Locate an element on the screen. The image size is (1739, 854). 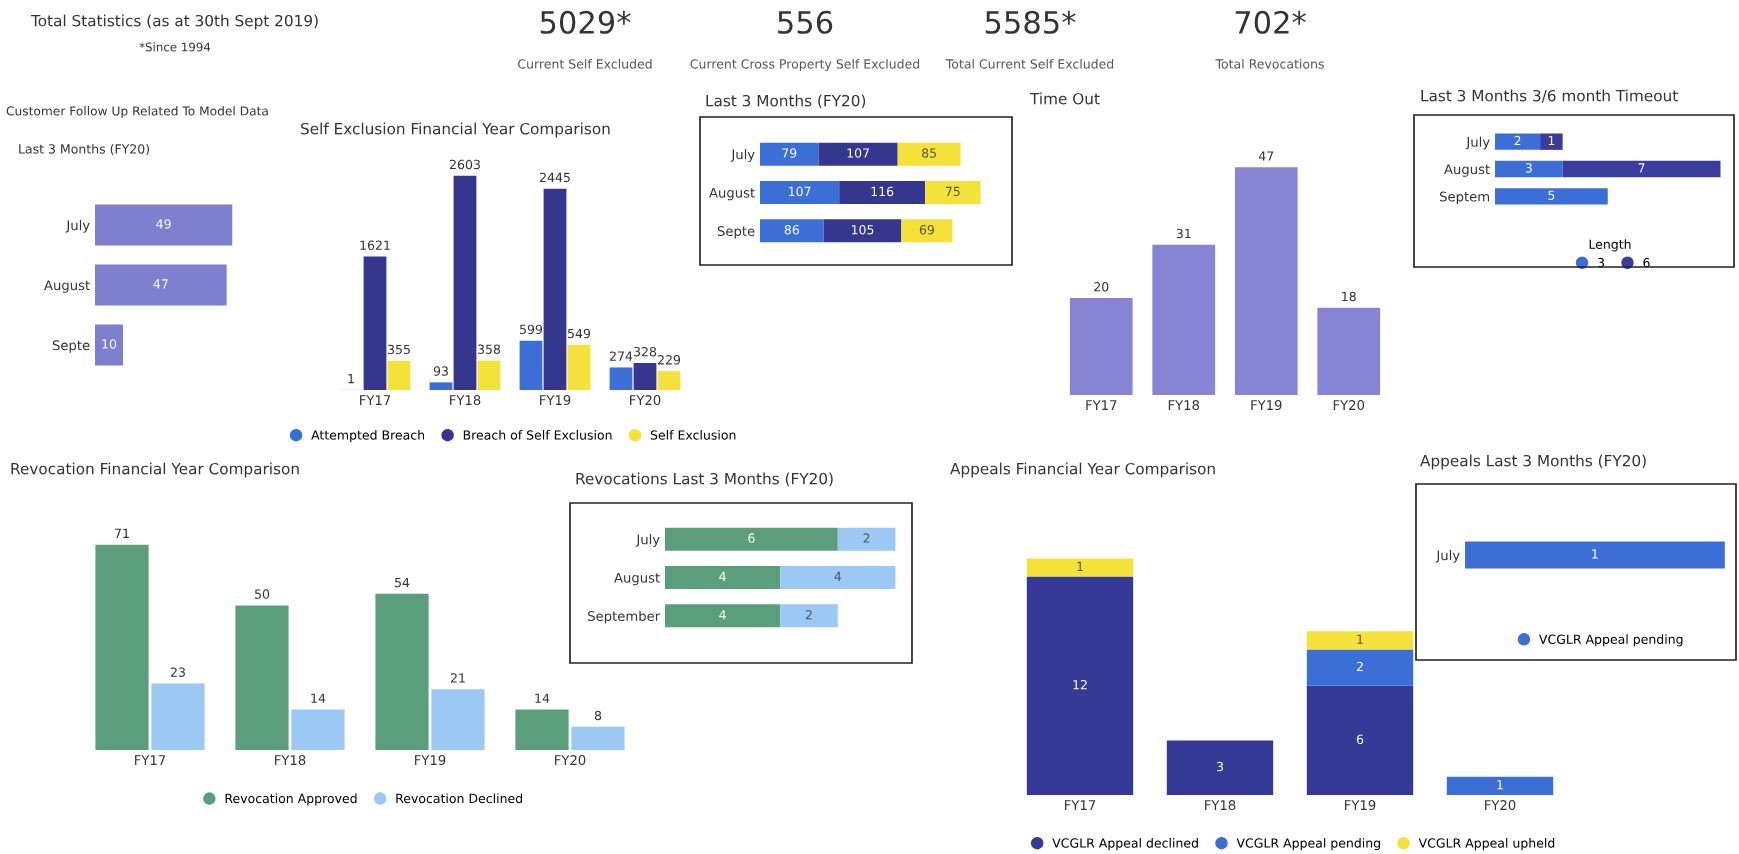
data-label: 2445 is located at coordinates (555, 177).